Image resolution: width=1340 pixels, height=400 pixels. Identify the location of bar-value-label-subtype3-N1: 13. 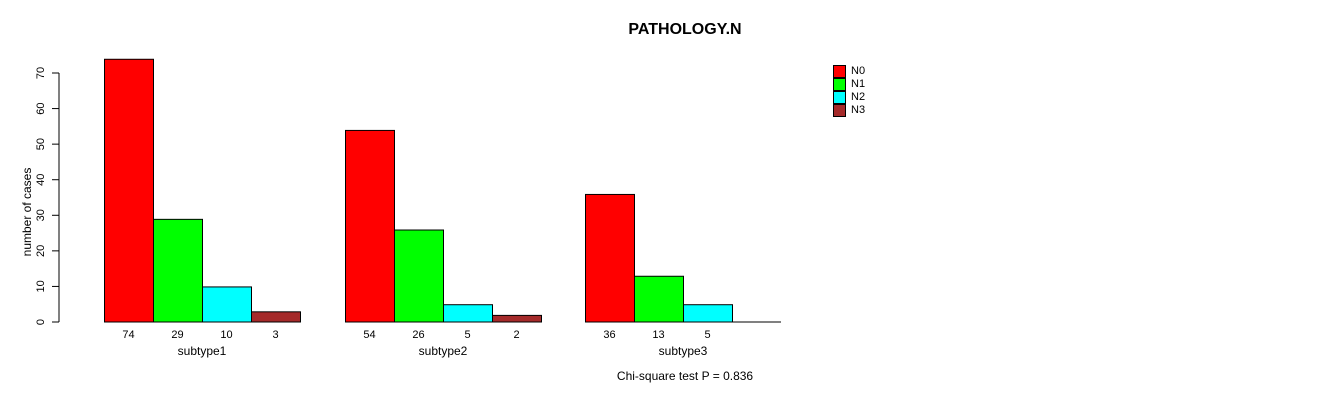
(658, 335).